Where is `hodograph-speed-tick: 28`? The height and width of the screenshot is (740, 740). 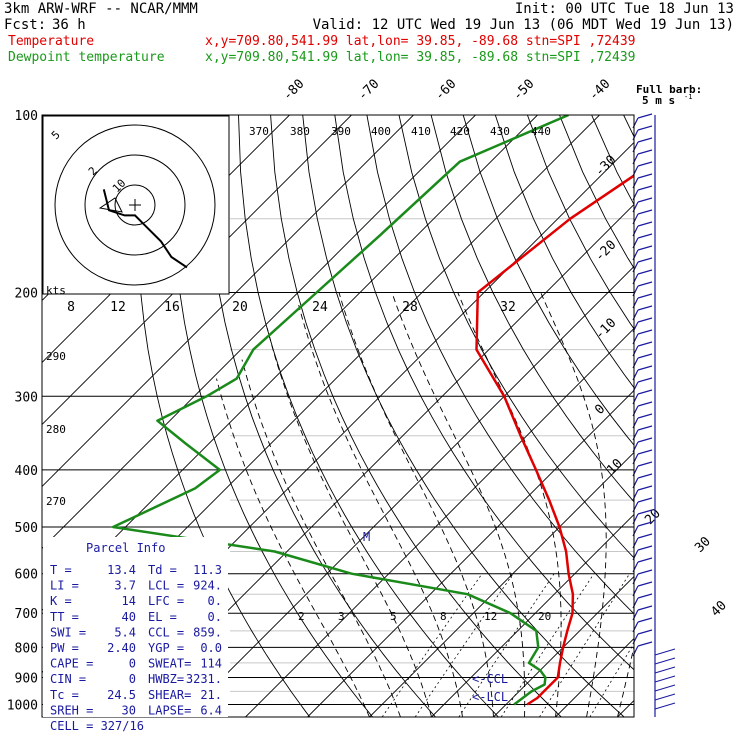 hodograph-speed-tick: 28 is located at coordinates (410, 307).